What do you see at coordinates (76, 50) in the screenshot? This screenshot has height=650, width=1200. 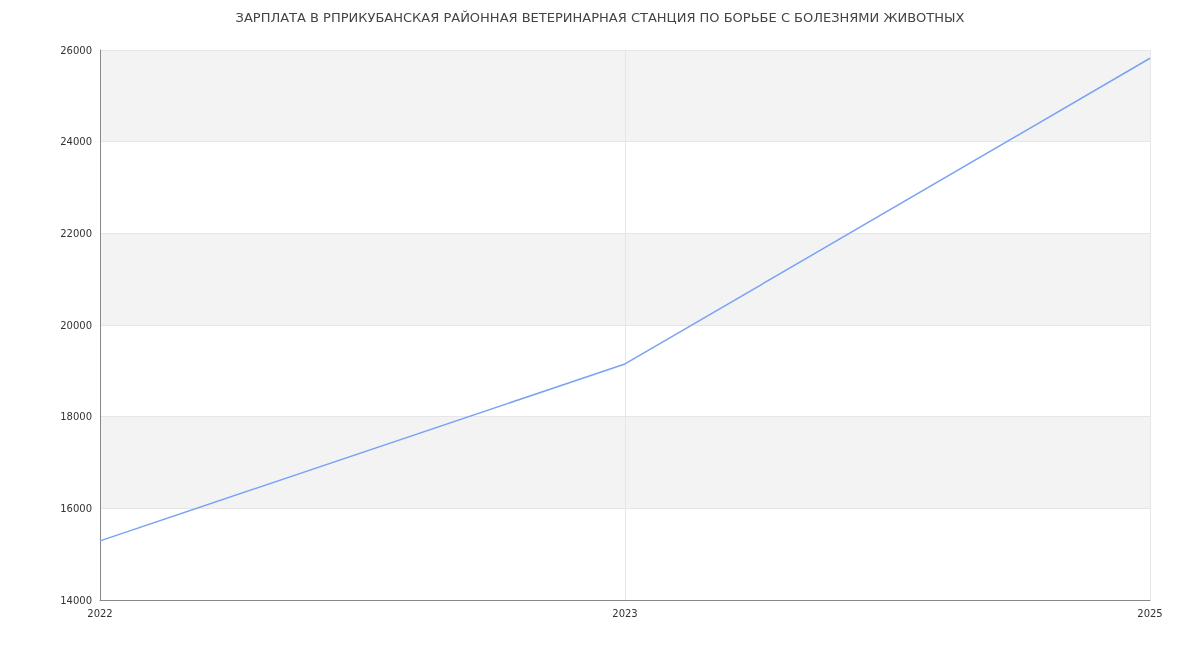 I see `y-tick-label: 26000` at bounding box center [76, 50].